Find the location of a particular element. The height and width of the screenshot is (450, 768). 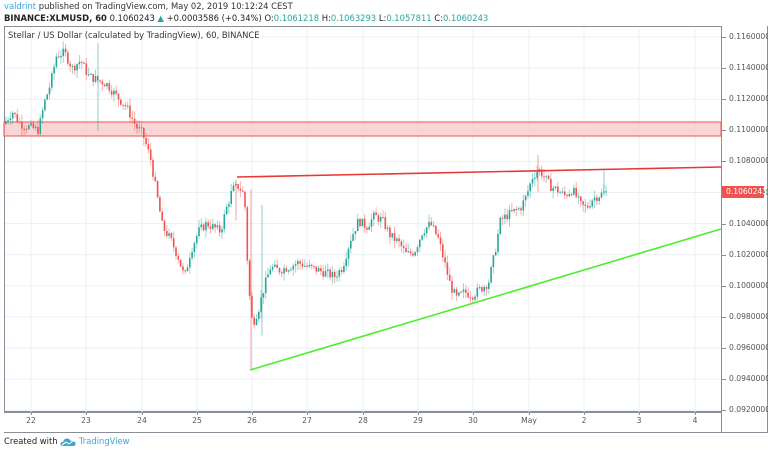

low-label: L: is located at coordinates (382, 18).